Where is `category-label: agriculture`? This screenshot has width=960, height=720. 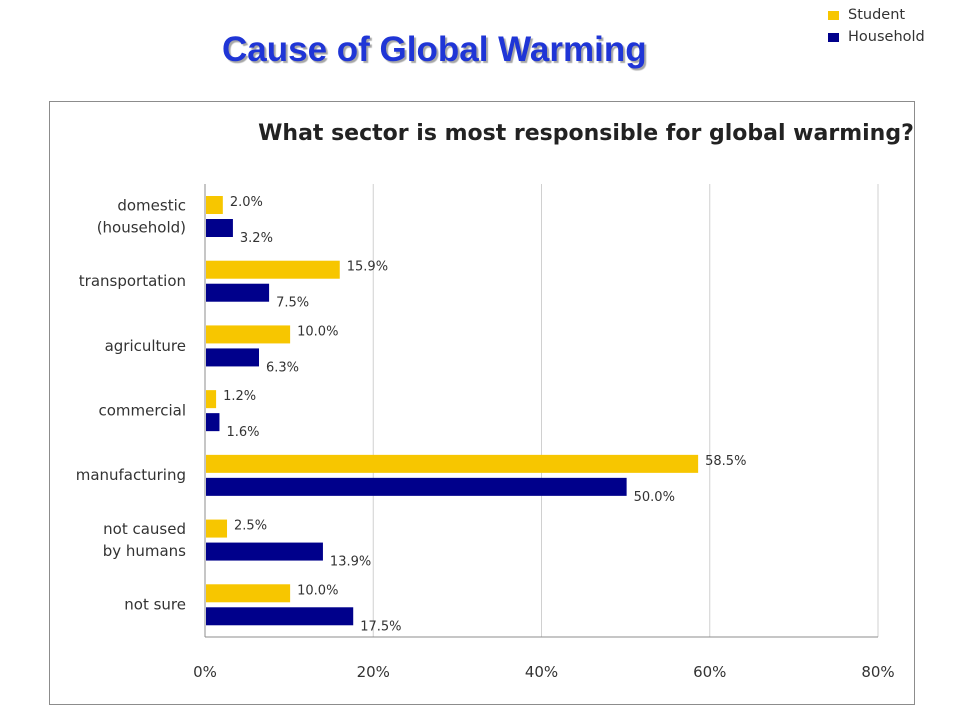 category-label: agriculture is located at coordinates (145, 346).